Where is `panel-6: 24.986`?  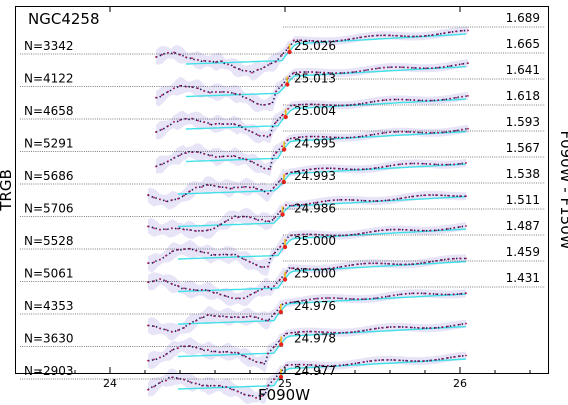
panel-6: 24.986 is located at coordinates (307, 215).